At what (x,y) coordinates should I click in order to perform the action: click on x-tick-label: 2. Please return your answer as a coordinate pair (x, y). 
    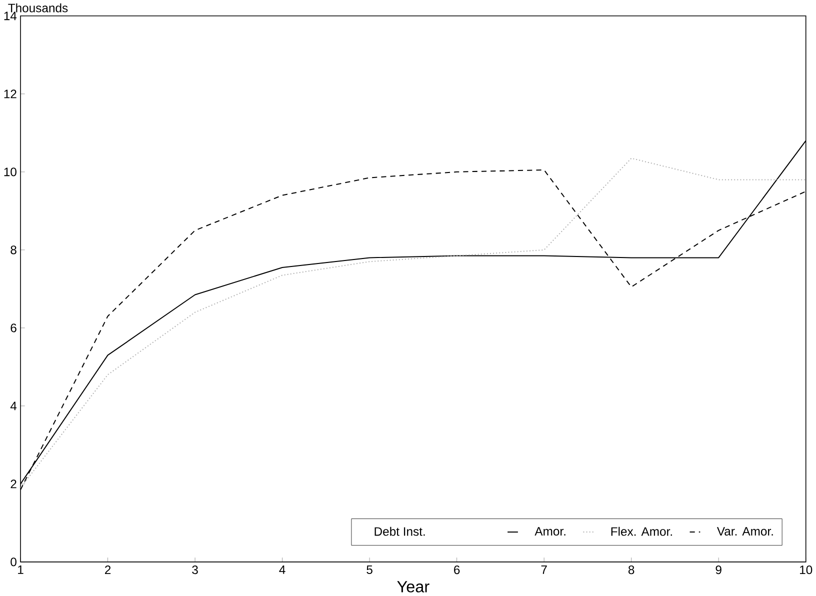
    Looking at the image, I should click on (107, 570).